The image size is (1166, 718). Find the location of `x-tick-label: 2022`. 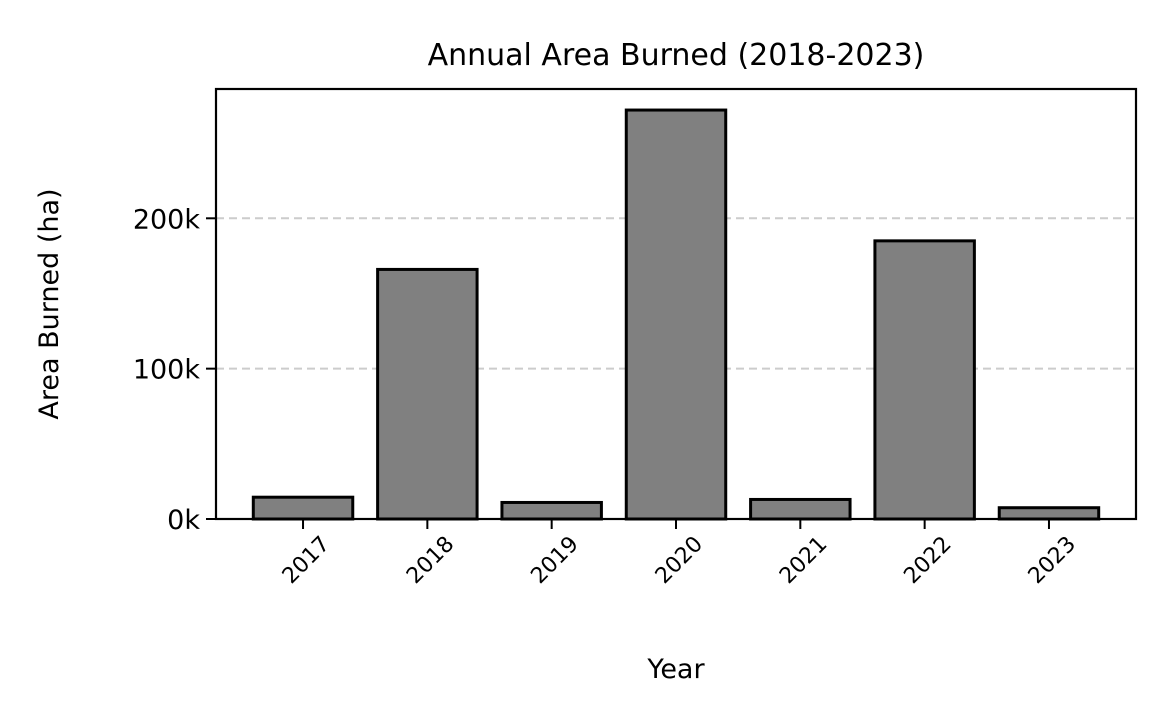

x-tick-label: 2022 is located at coordinates (927, 560).